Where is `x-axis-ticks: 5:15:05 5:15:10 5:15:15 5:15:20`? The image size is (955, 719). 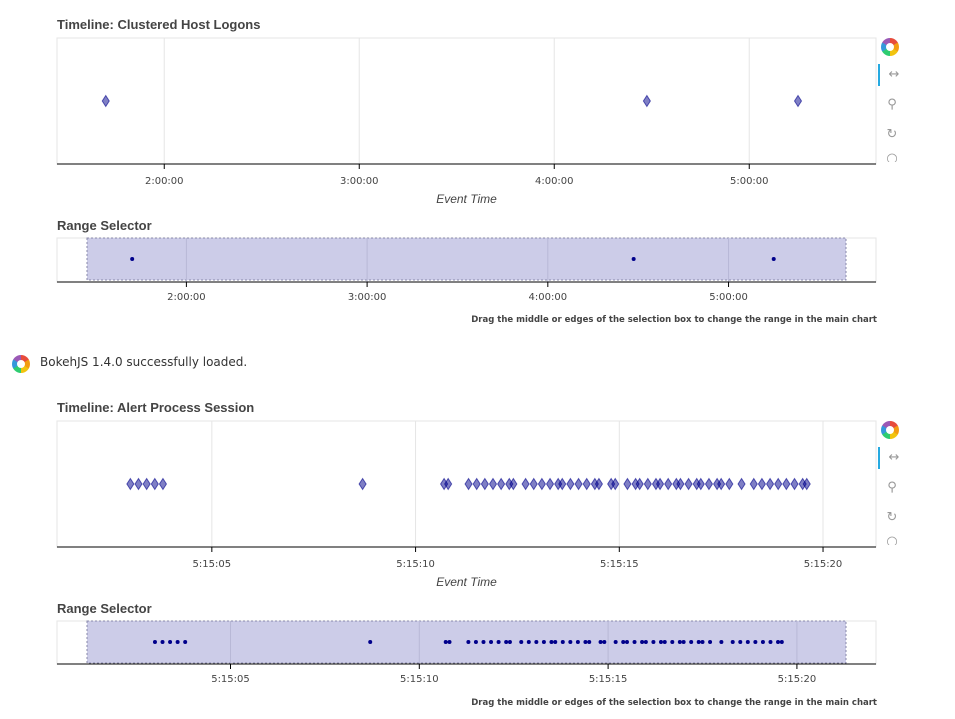 x-axis-ticks: 5:15:05 5:15:10 5:15:15 5:15:20 is located at coordinates (518, 558).